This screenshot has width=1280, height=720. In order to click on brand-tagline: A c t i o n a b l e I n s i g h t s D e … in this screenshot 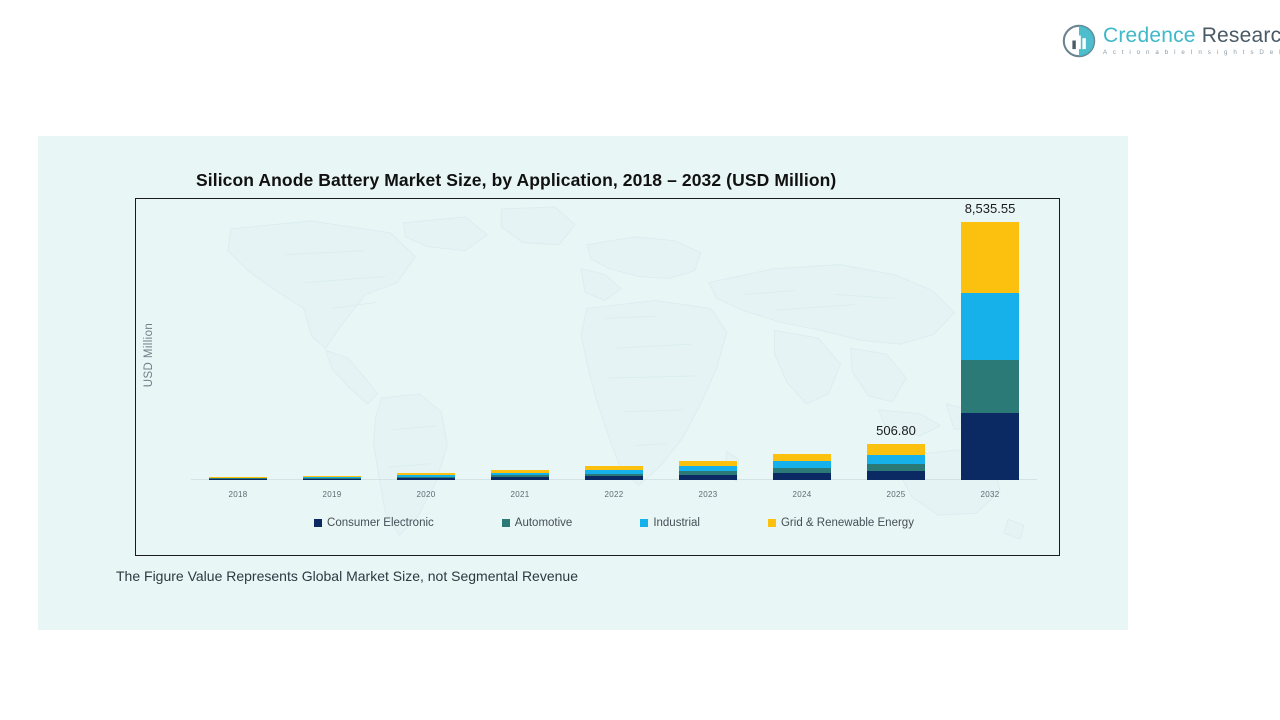, I will do `click(1191, 53)`.